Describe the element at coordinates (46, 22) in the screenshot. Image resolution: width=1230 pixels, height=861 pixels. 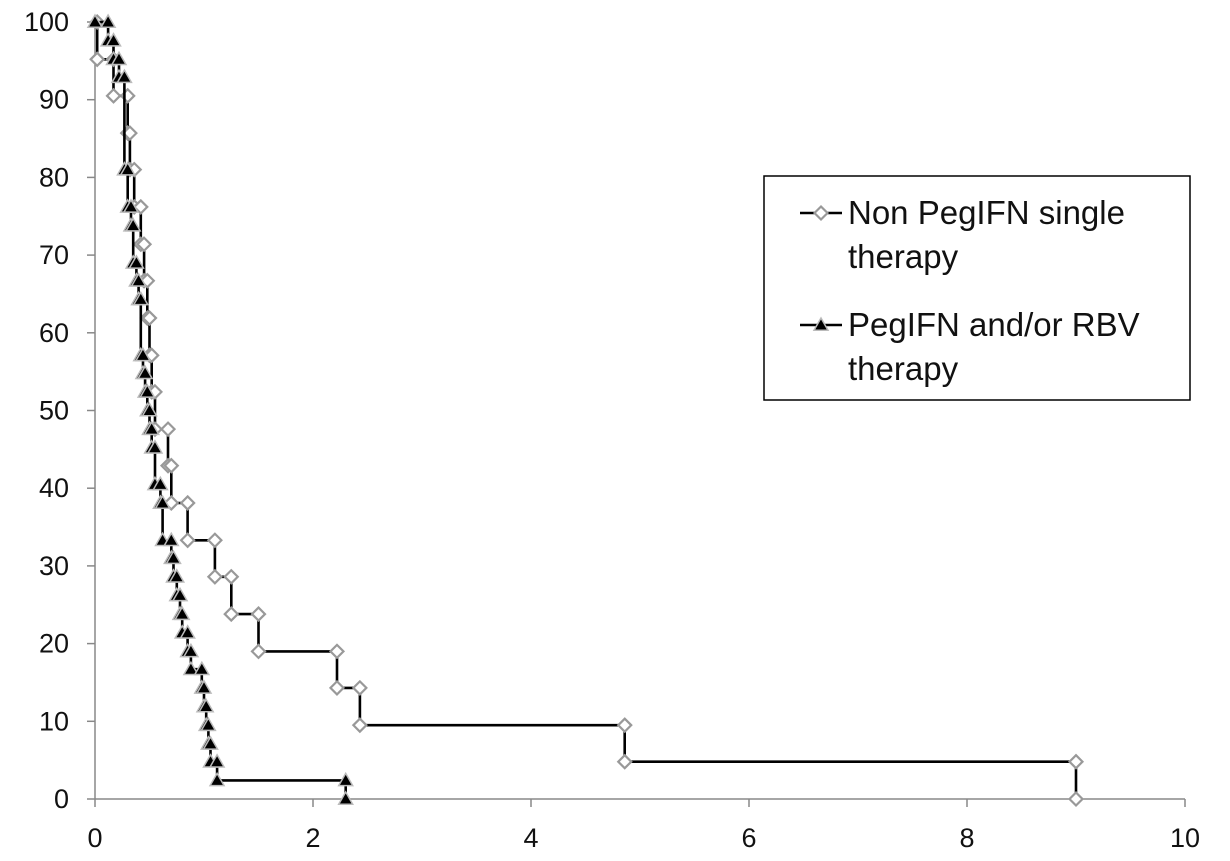
I see `y-tick-label: 100` at that location.